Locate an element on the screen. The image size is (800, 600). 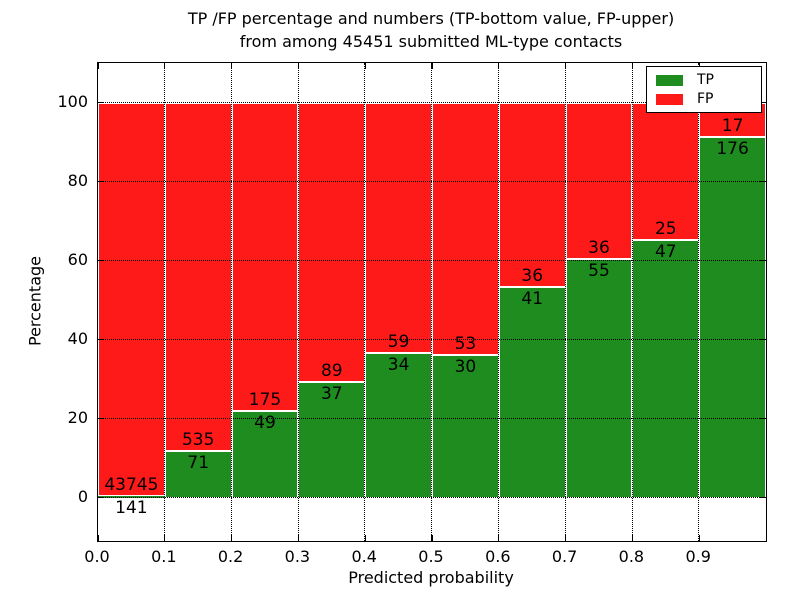
bar-count-label-fp: 89 is located at coordinates (331, 370).